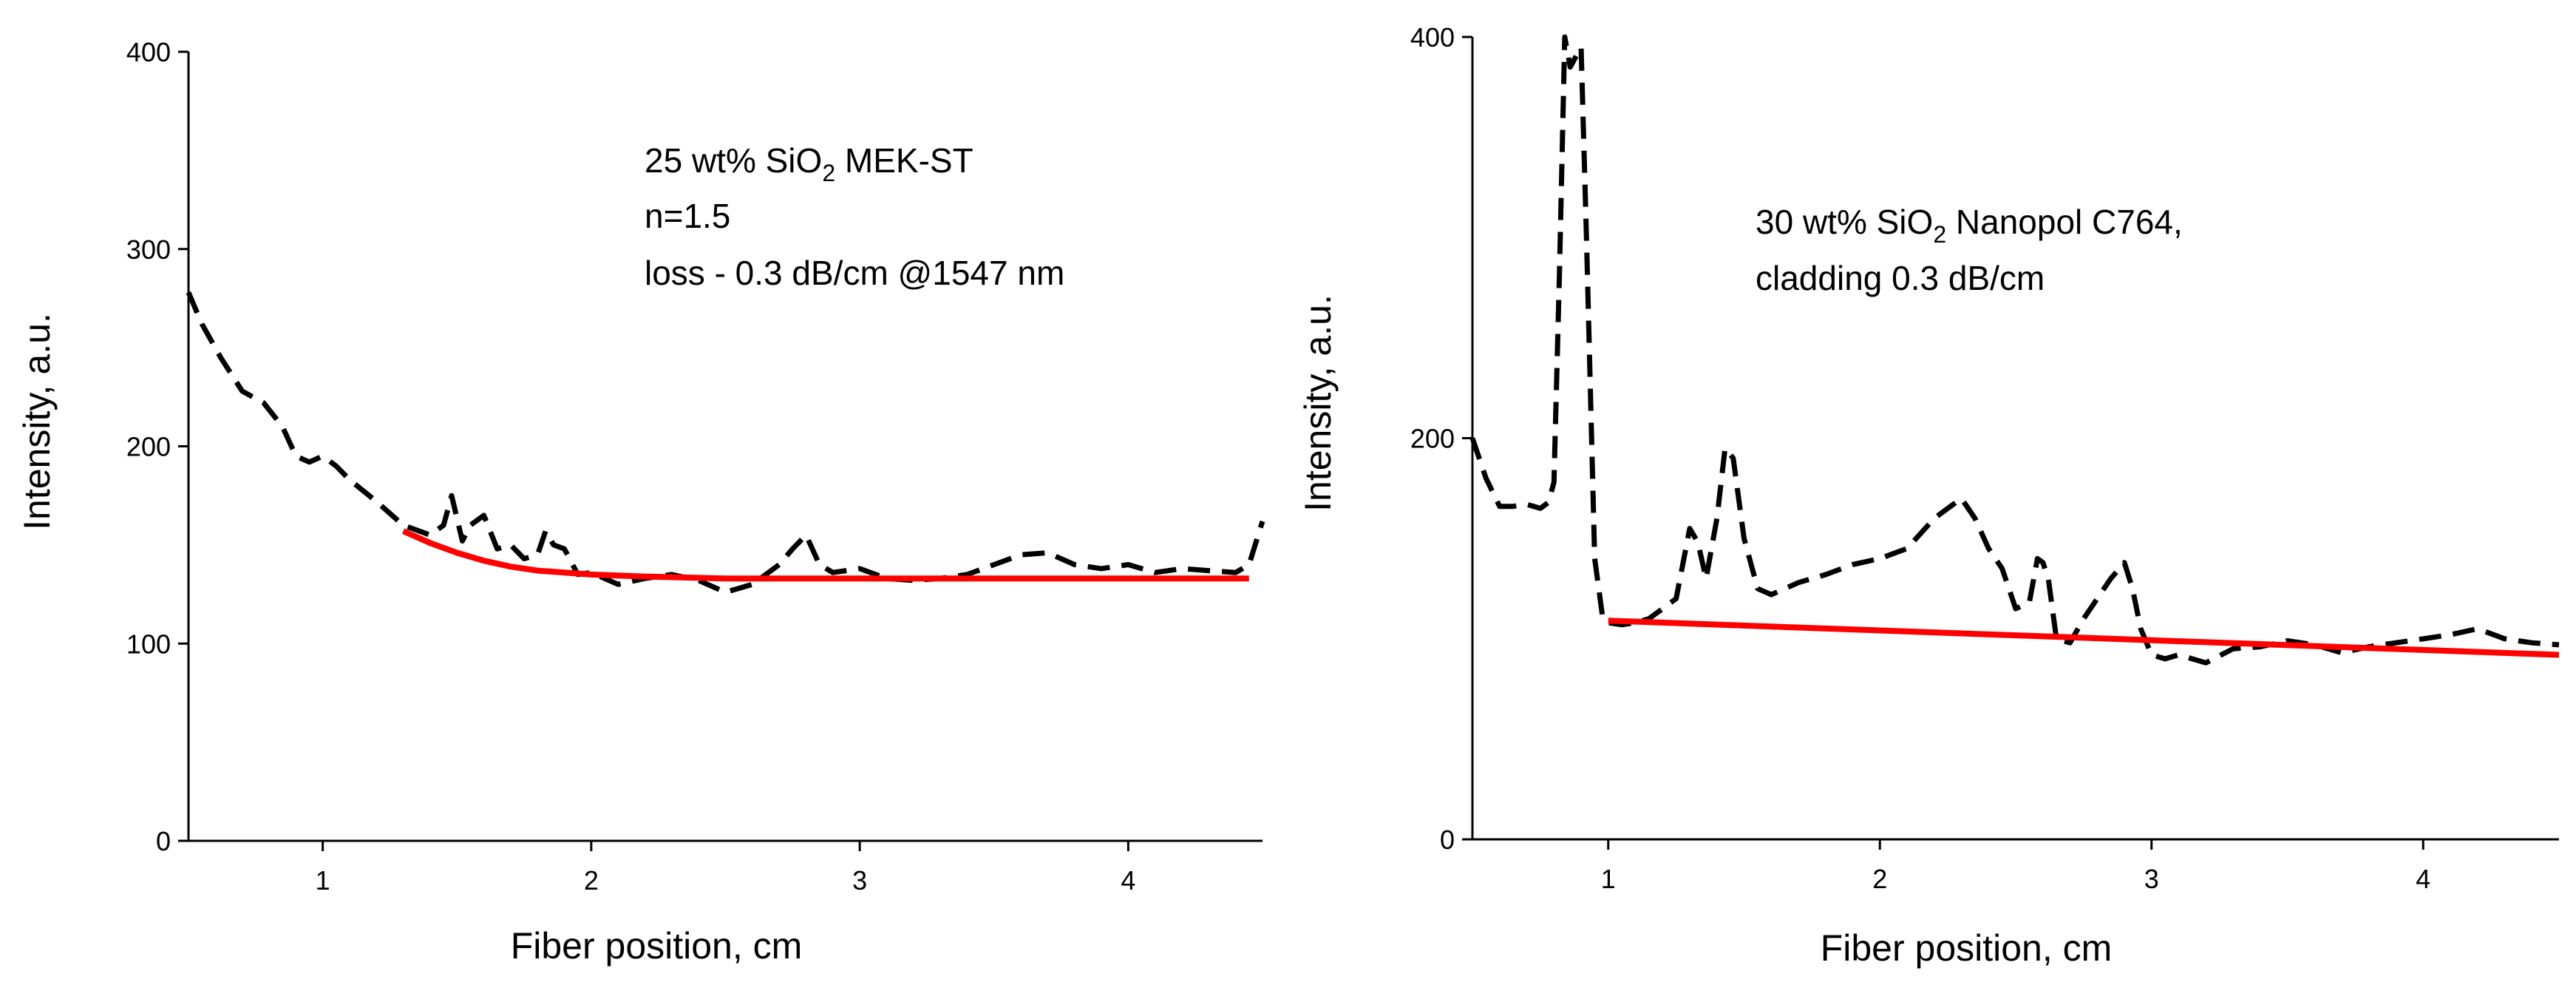 This screenshot has width=2576, height=988. What do you see at coordinates (591, 880) in the screenshot?
I see `left-x-tick-label: 2` at bounding box center [591, 880].